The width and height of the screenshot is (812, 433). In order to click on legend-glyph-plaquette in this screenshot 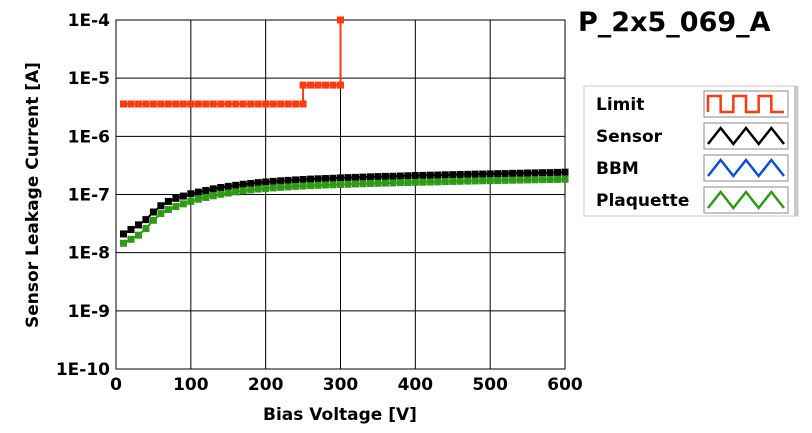, I will do `click(746, 200)`.